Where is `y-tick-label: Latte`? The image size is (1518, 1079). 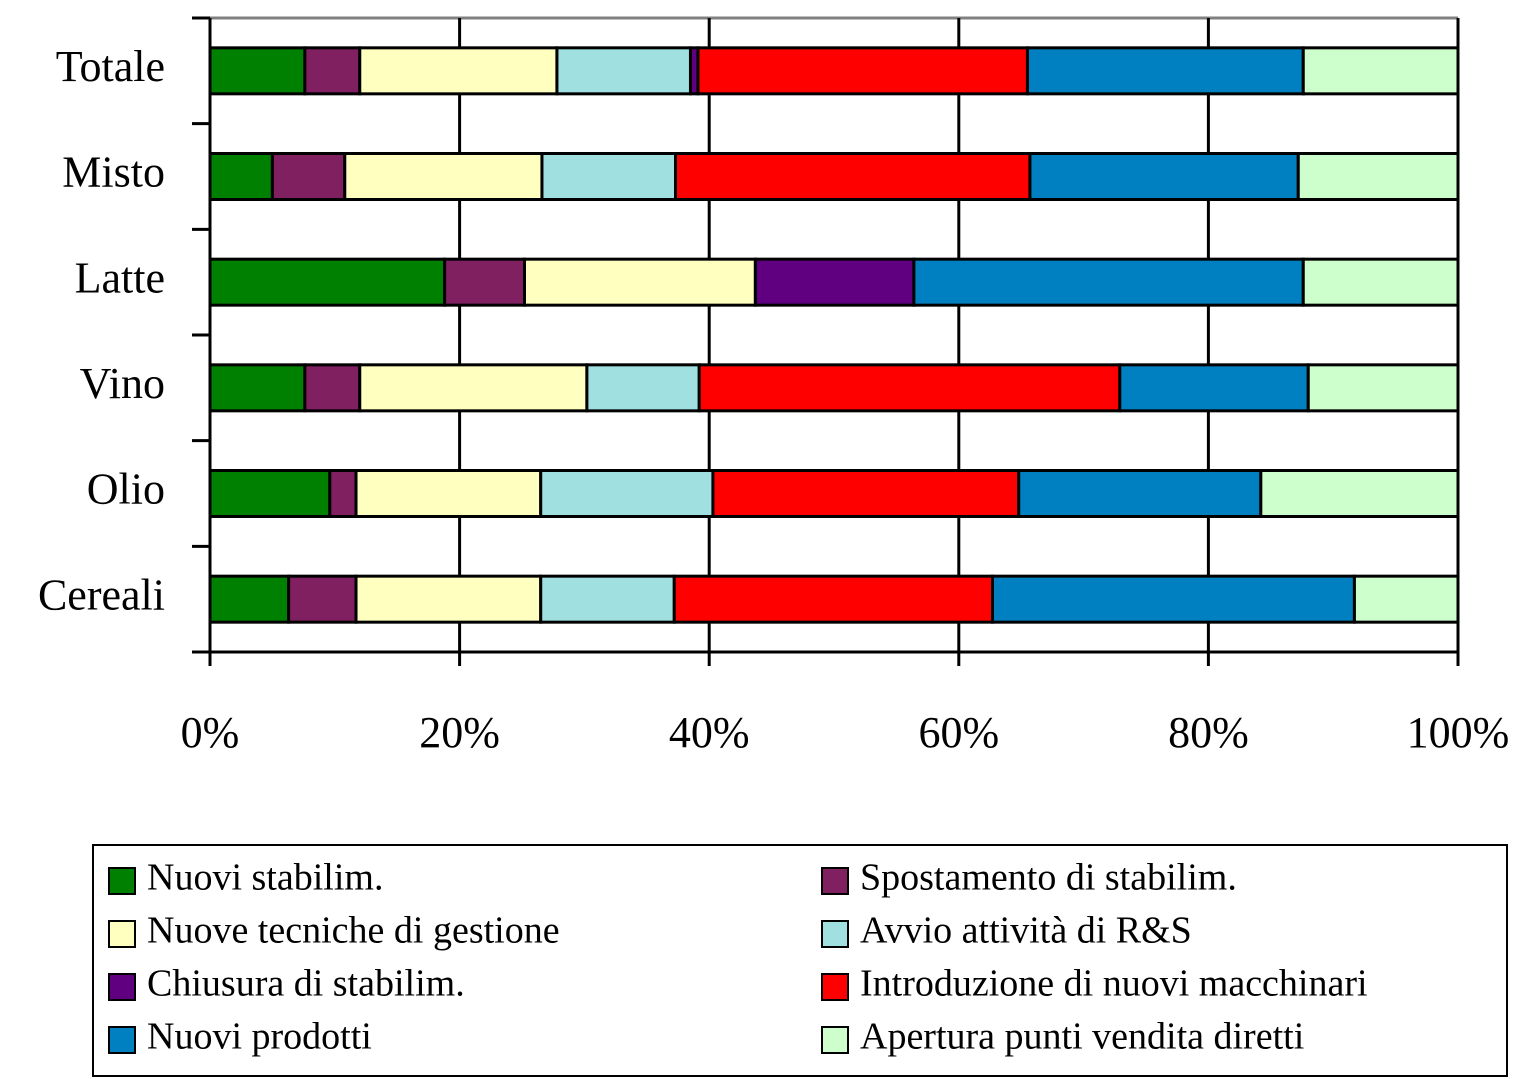 y-tick-label: Latte is located at coordinates (120, 277).